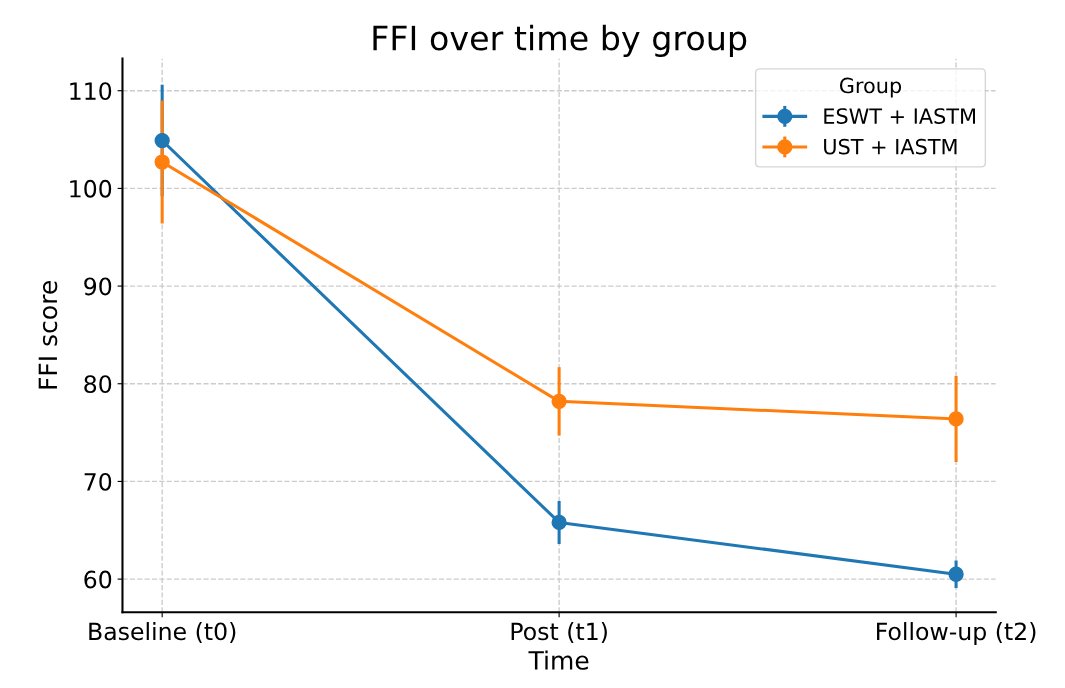  What do you see at coordinates (98, 481) in the screenshot?
I see `y-tick-label: 70` at bounding box center [98, 481].